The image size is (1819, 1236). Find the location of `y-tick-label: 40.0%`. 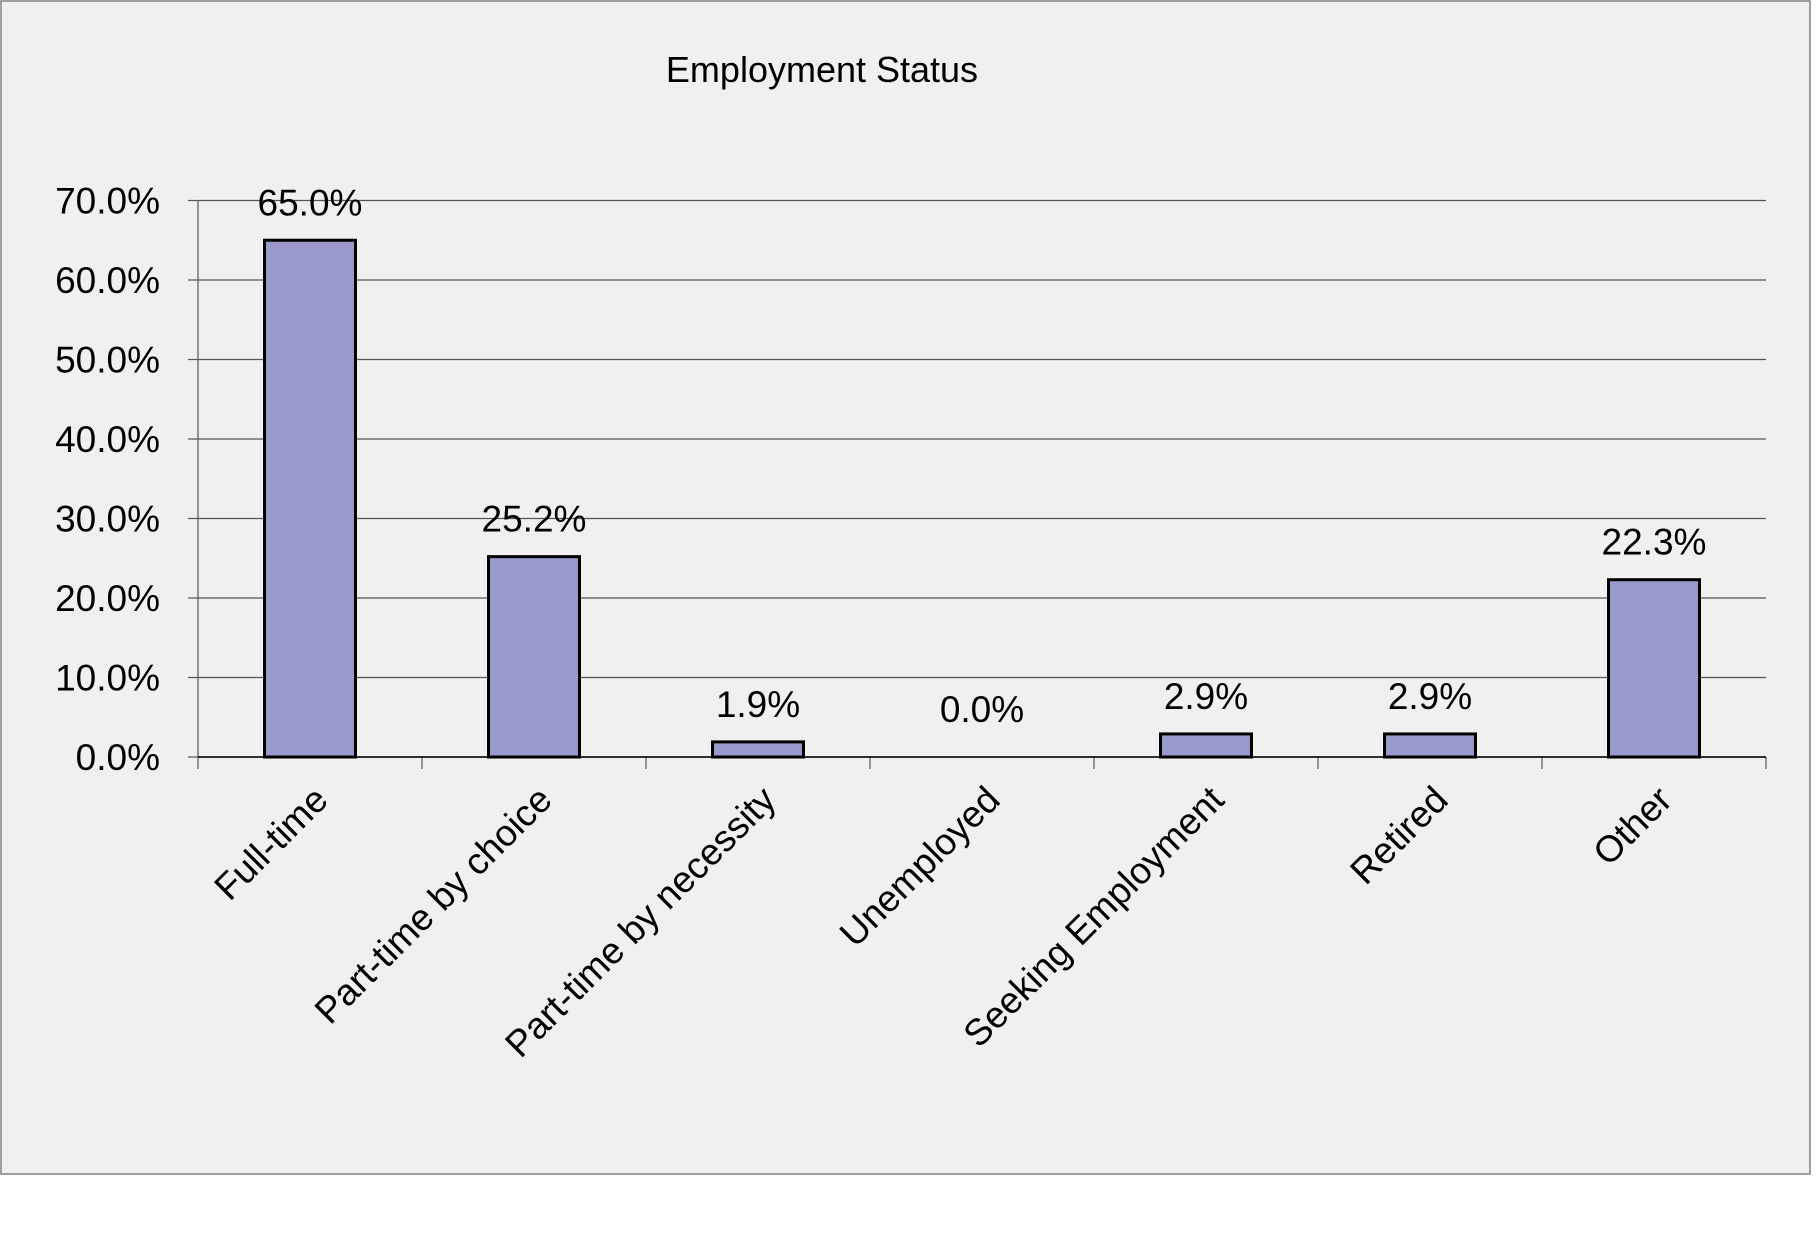

y-tick-label: 40.0% is located at coordinates (107, 439).